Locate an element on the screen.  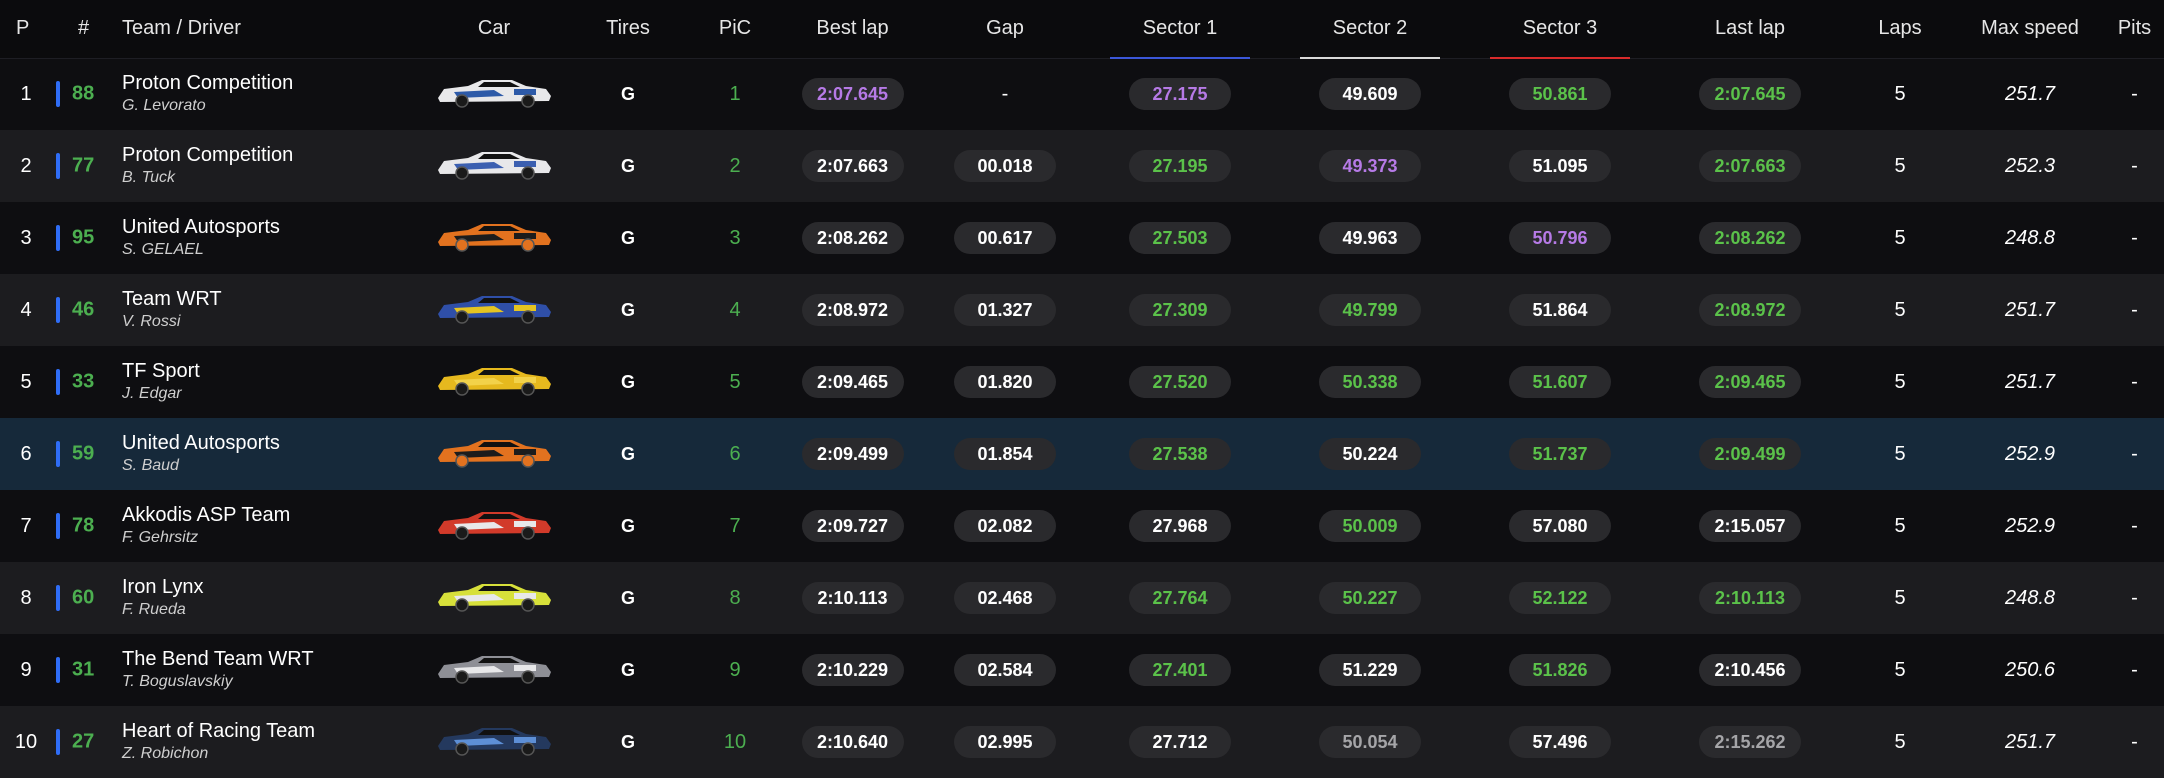
last-lap: 2:09.499 is located at coordinates (1750, 454).